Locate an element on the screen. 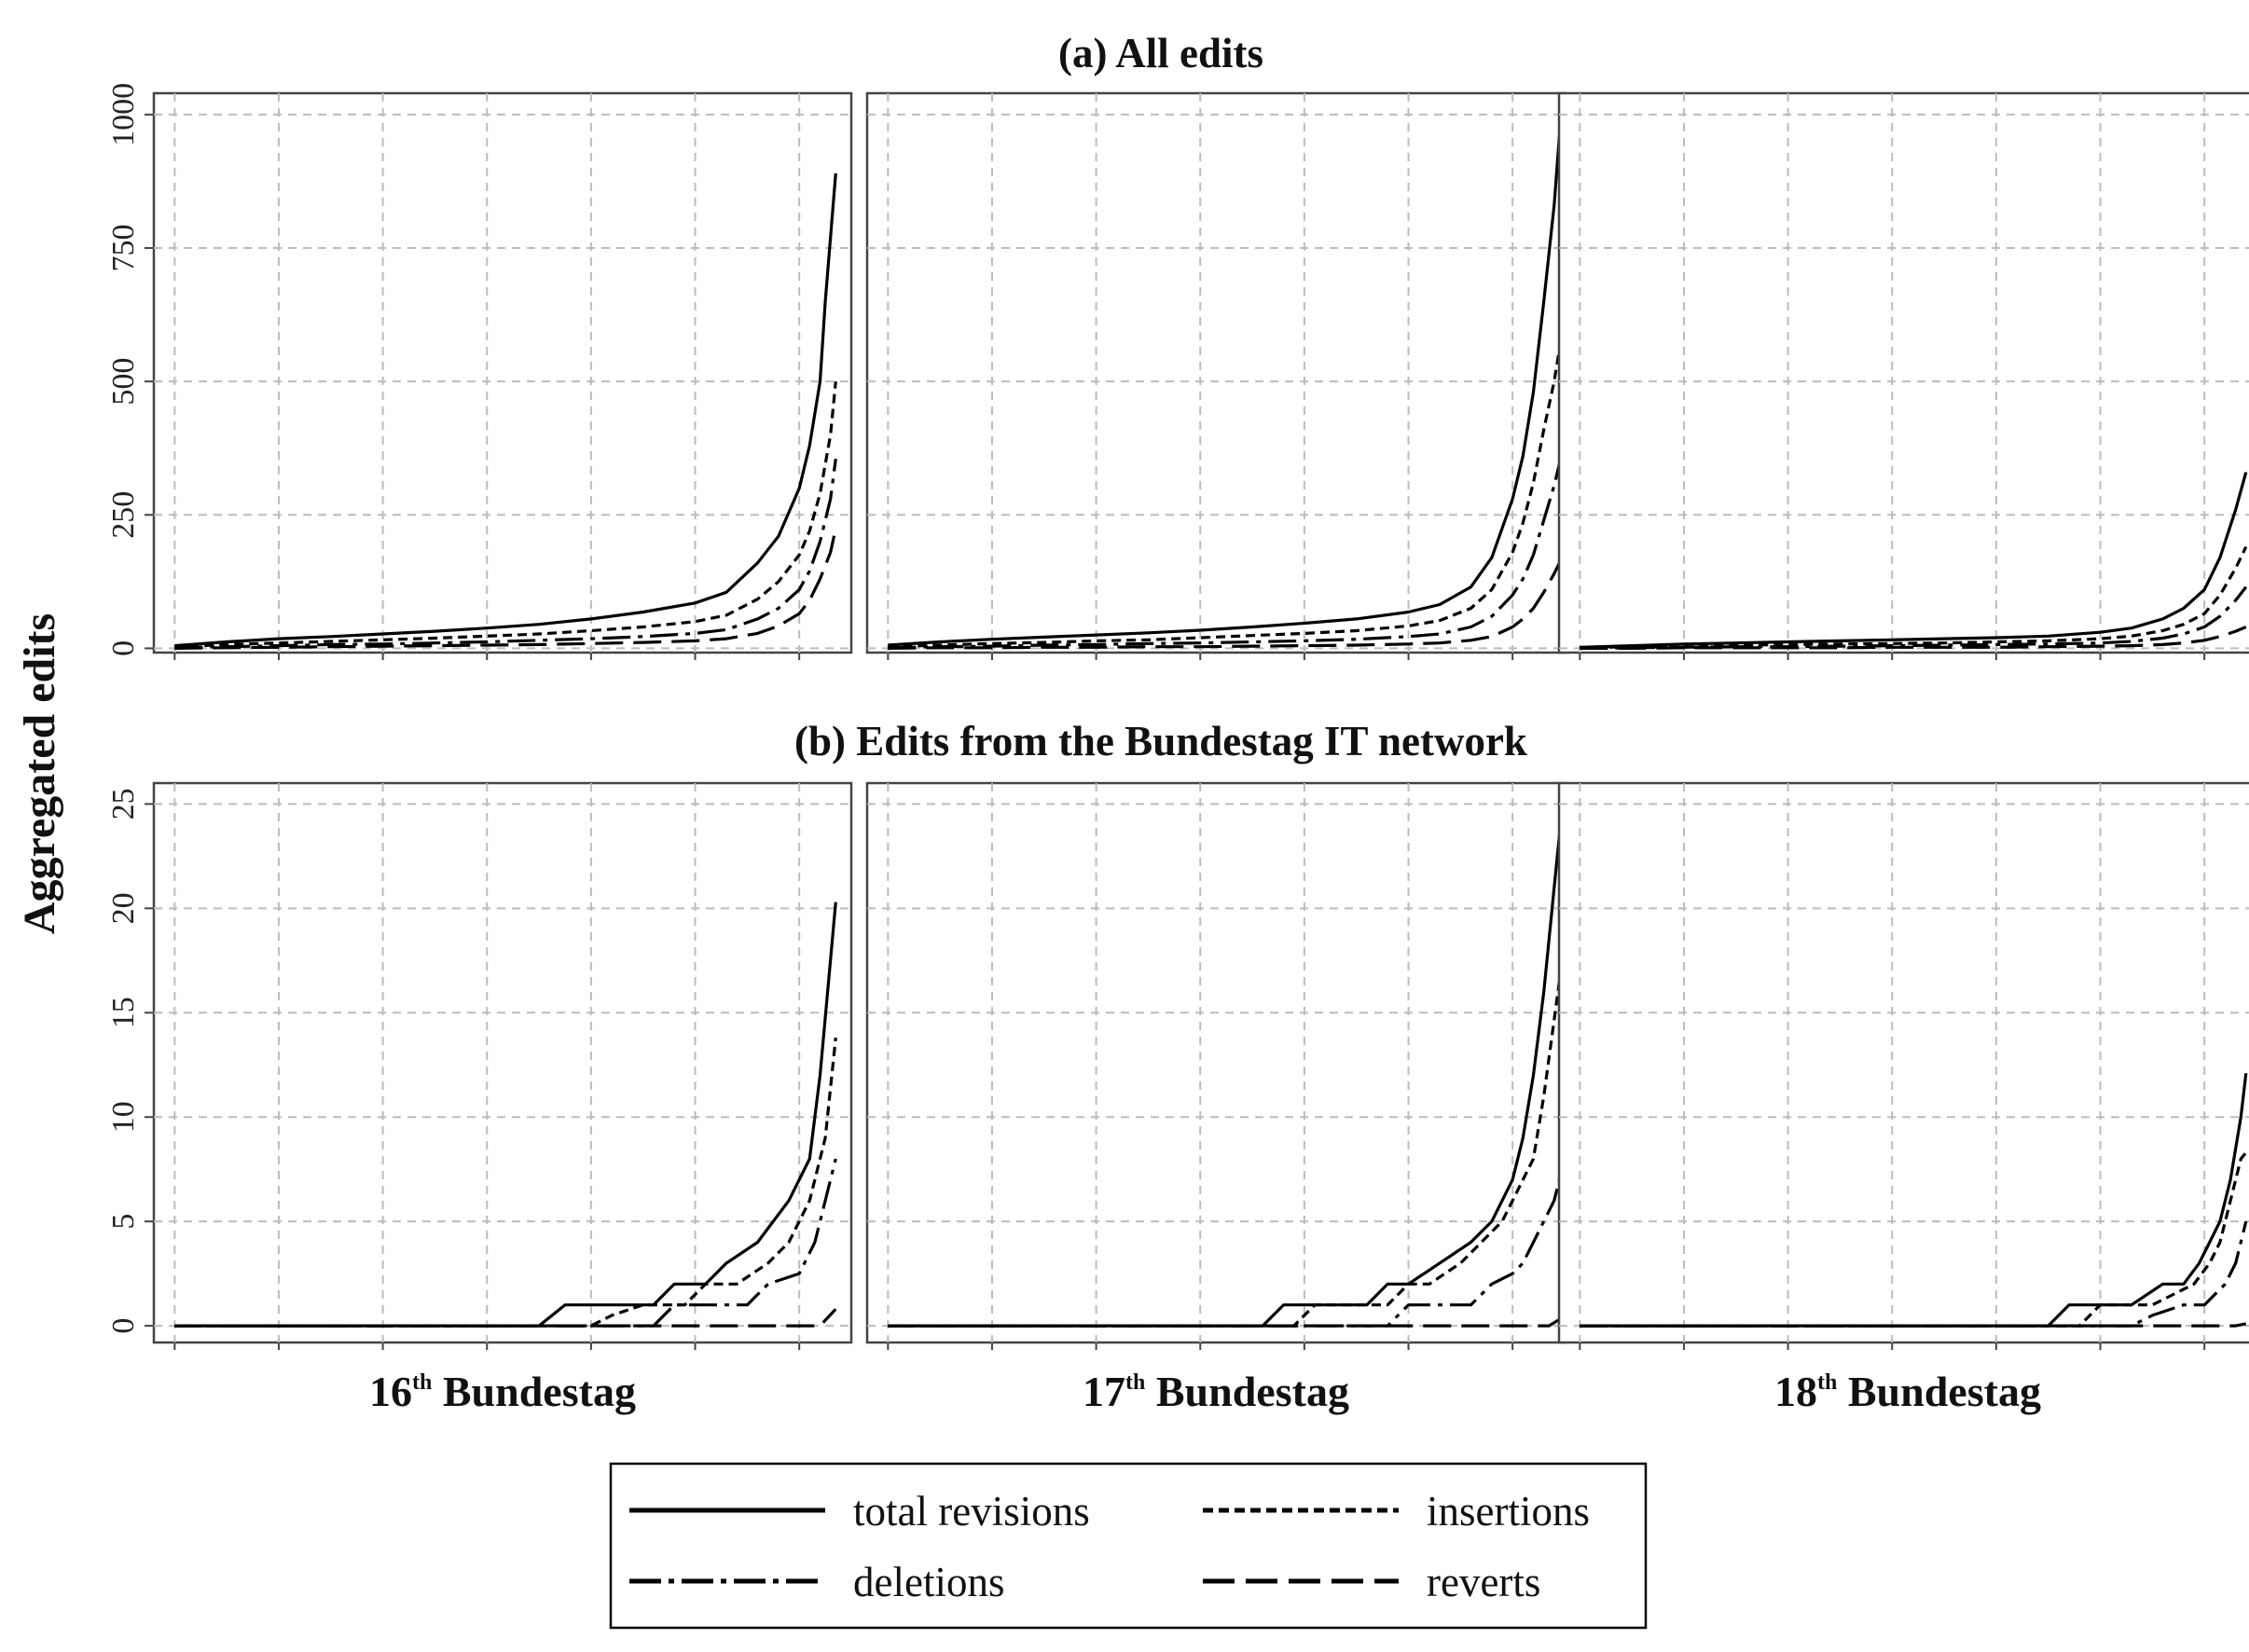 The image size is (2249, 1652). legend-label-total-revisions: total revisions is located at coordinates (971, 1511).